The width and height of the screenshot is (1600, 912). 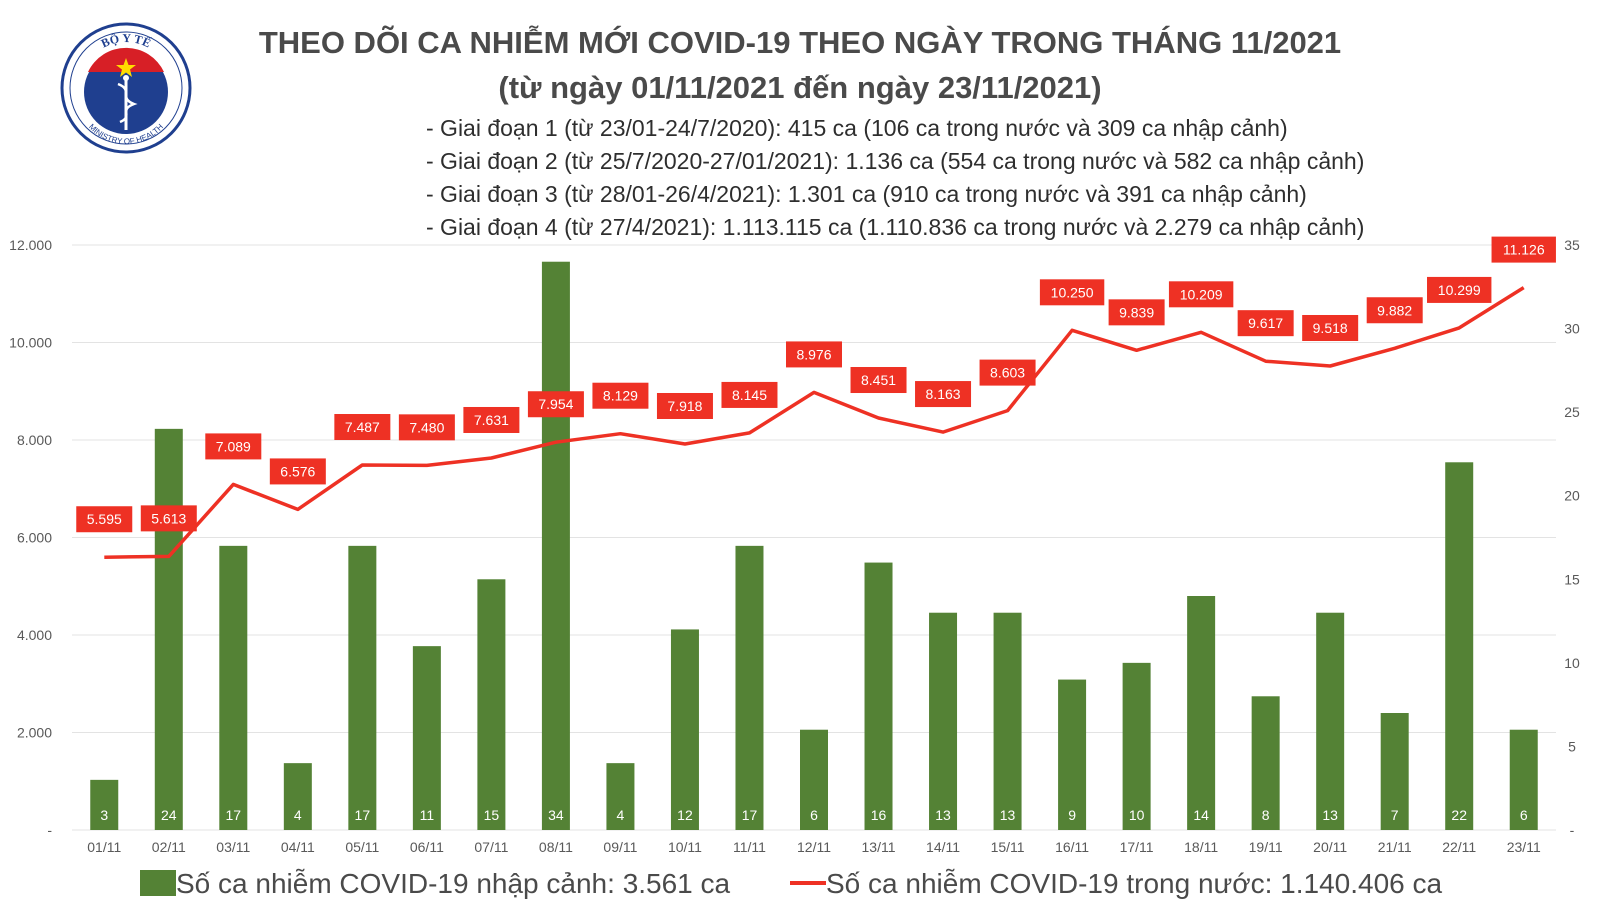 What do you see at coordinates (684, 405) in the screenshot?
I see `line-data-label: 7.918` at bounding box center [684, 405].